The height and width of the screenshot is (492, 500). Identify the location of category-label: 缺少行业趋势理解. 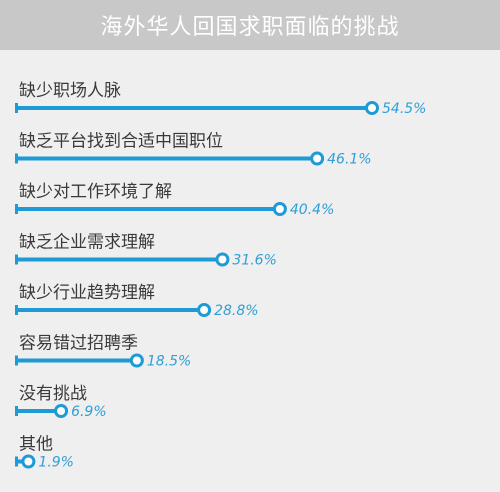
(87, 293).